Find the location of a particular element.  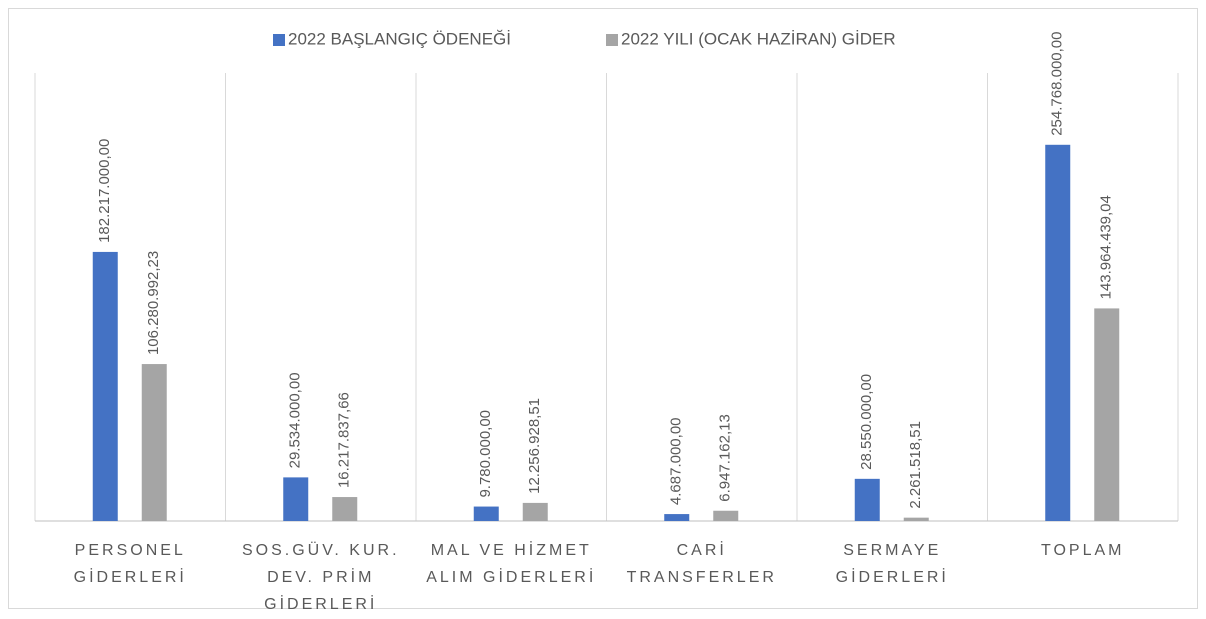

x-tick-label: SOS.GÜV. KUR. DEV. PRİM GİDERLERİ is located at coordinates (320, 577).